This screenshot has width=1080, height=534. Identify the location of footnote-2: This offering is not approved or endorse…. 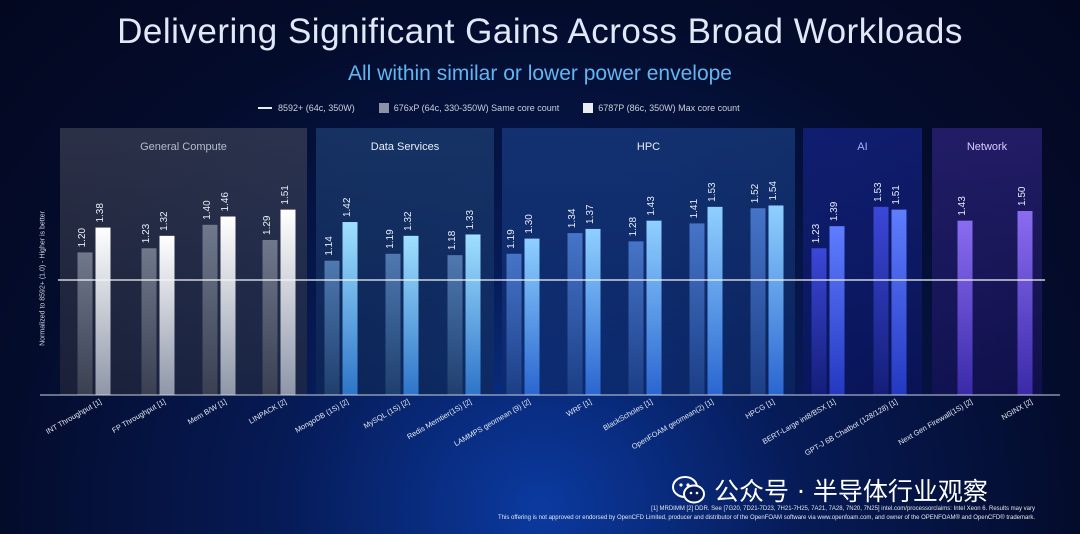
(766, 518).